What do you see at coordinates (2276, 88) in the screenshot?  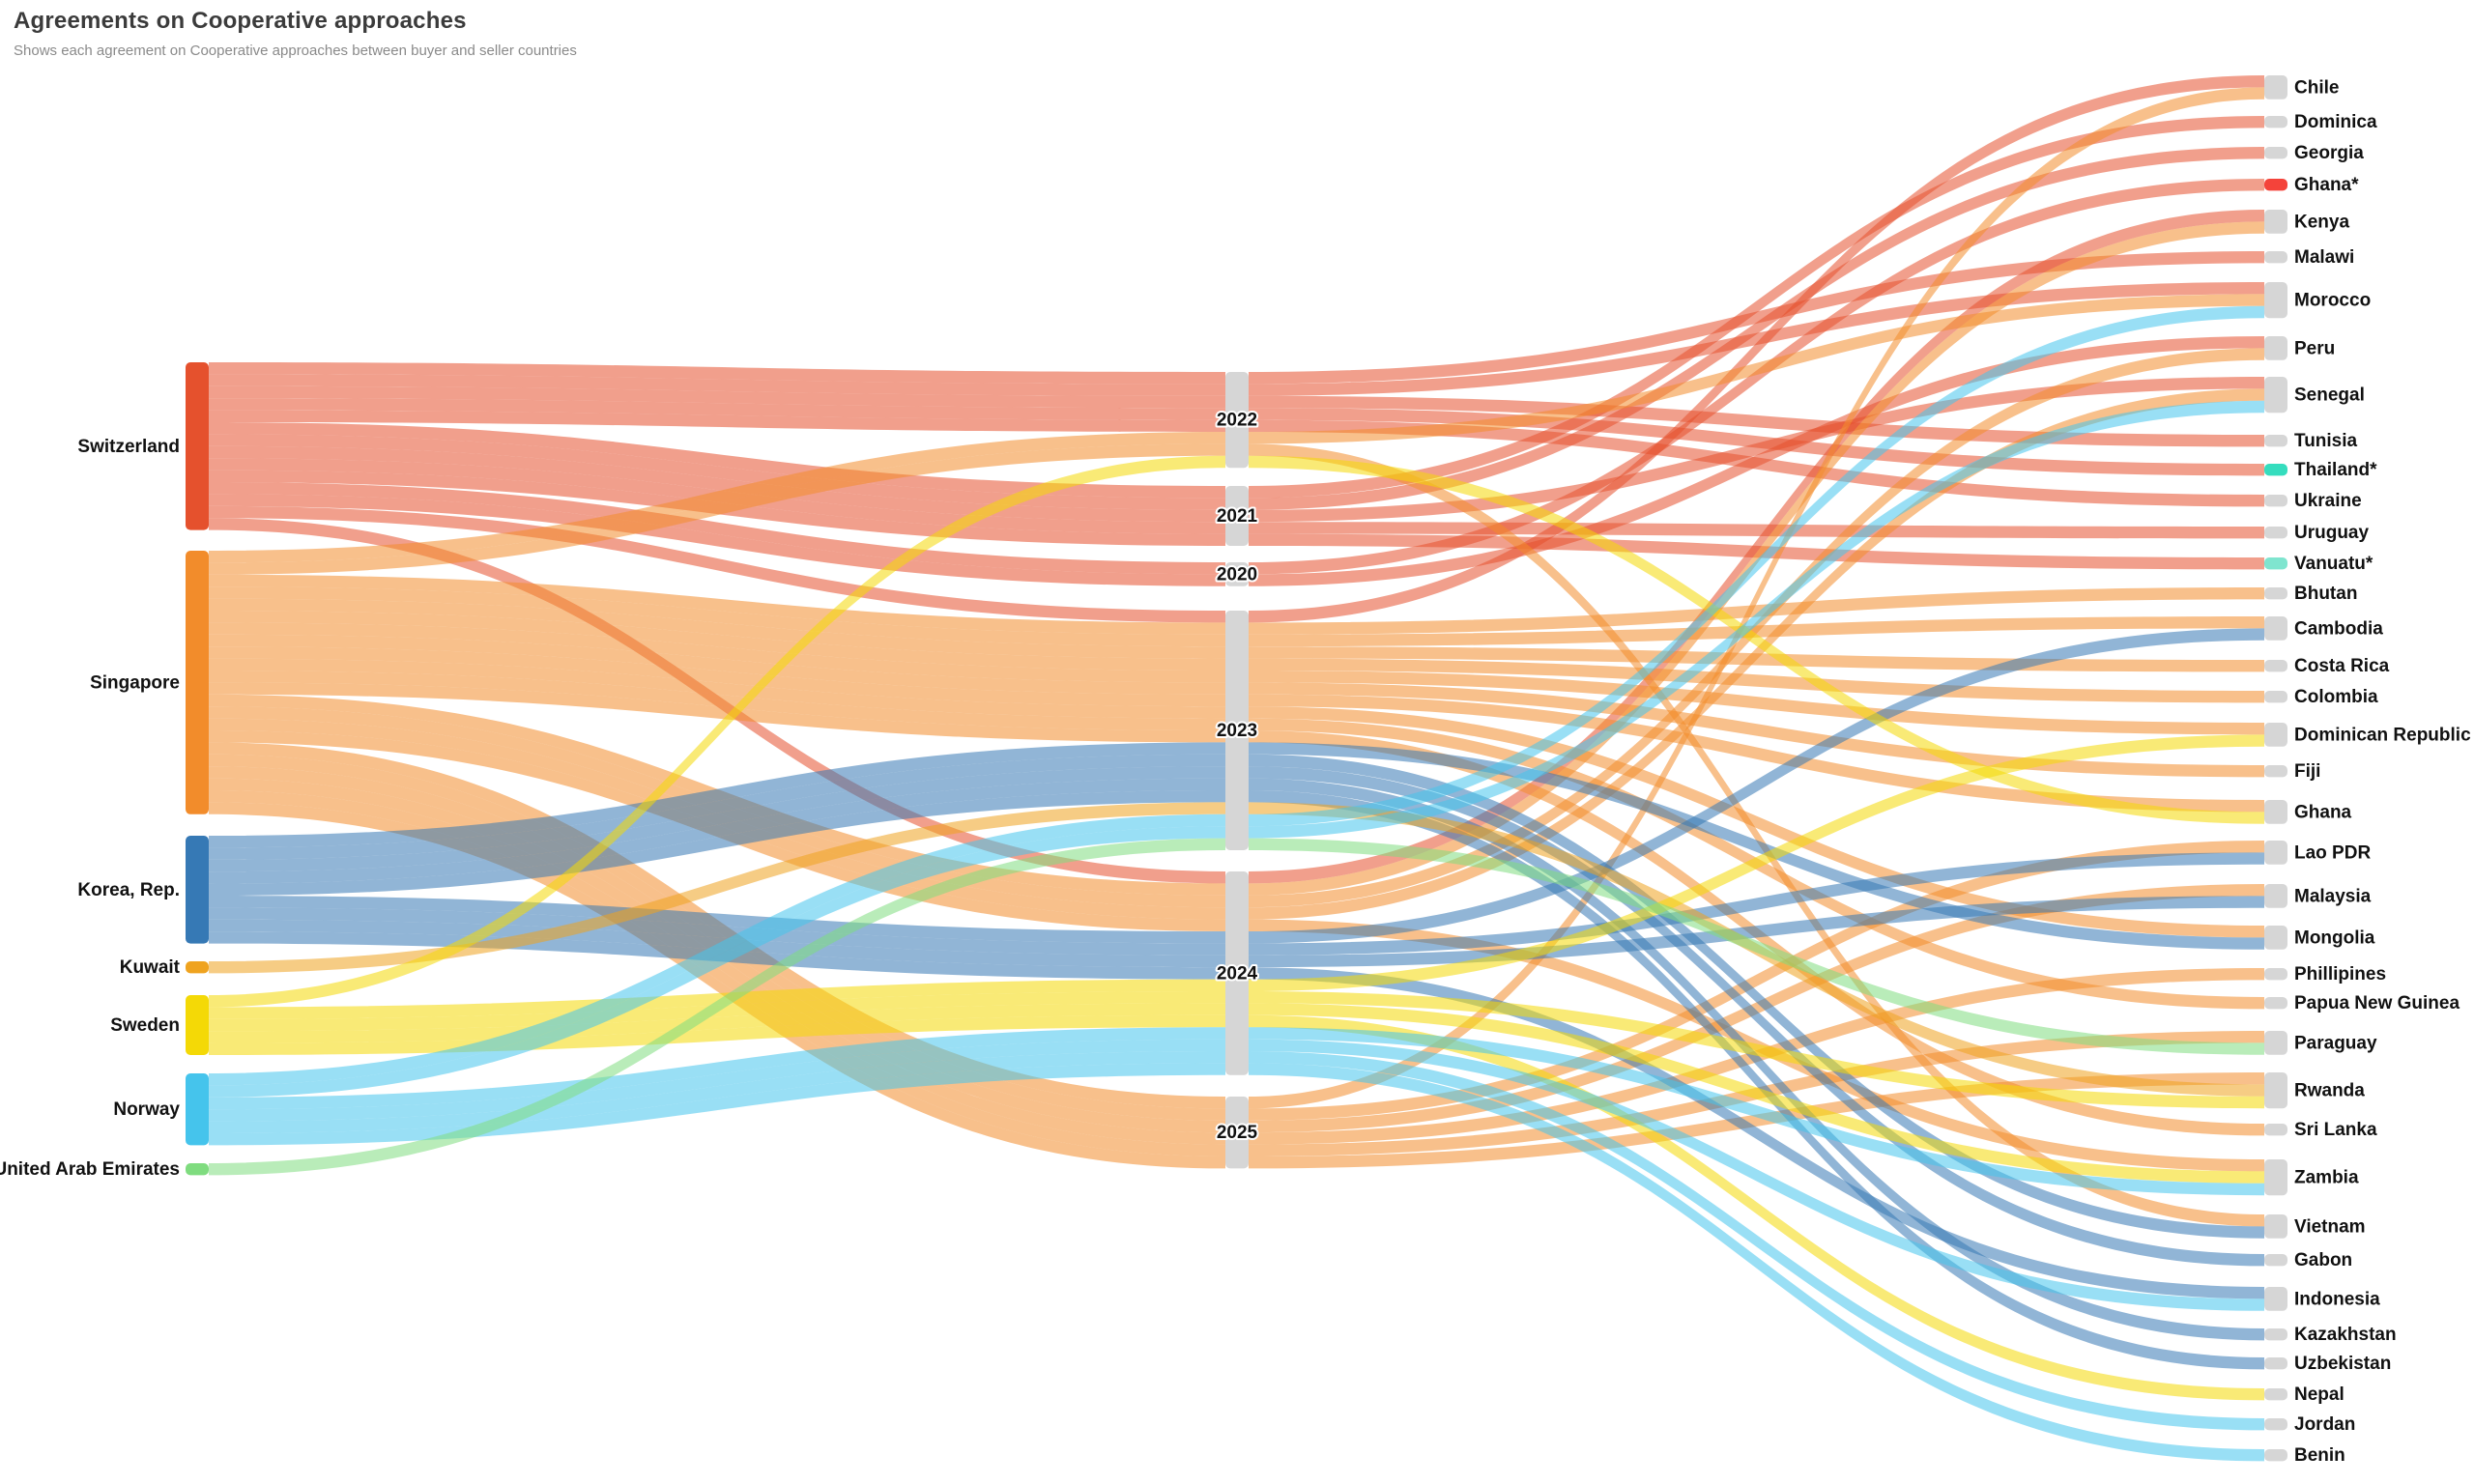 I see `sankey-node-chile` at bounding box center [2276, 88].